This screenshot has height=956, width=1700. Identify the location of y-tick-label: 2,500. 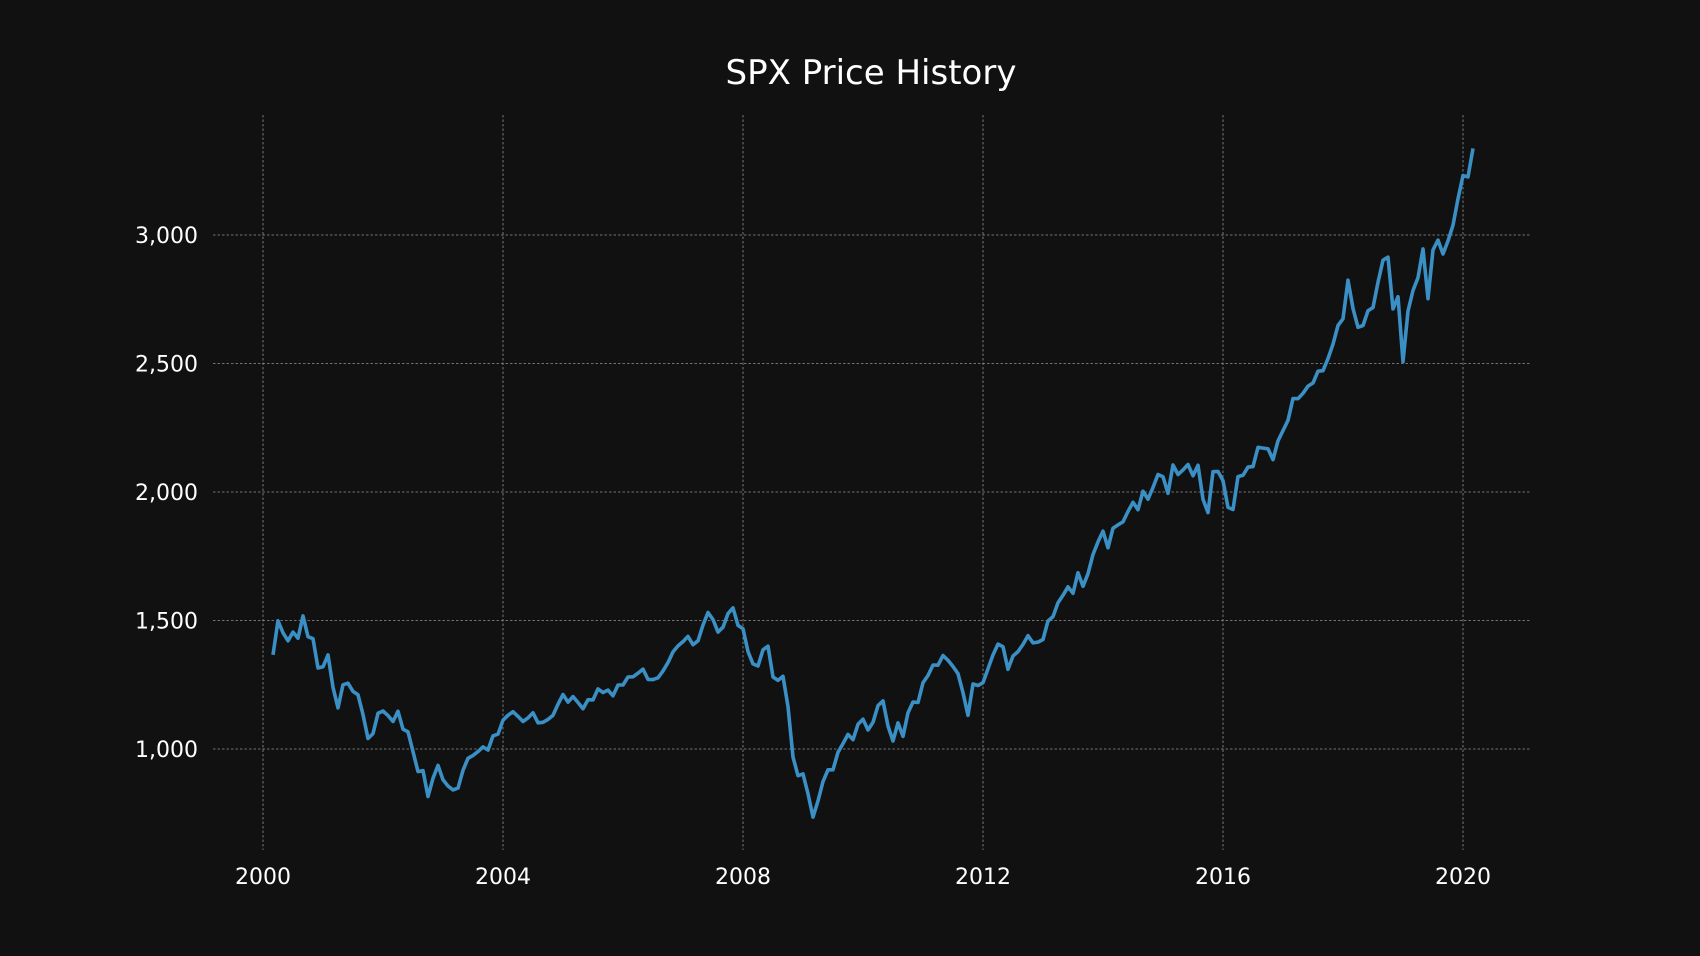
(166, 365).